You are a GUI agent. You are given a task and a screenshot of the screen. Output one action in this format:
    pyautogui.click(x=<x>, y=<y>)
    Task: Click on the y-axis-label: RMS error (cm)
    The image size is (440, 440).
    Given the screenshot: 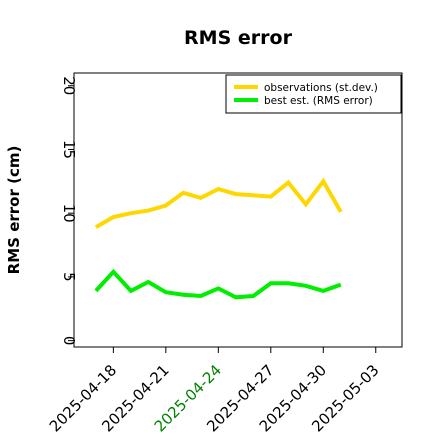 What is the action you would take?
    pyautogui.click(x=14, y=210)
    